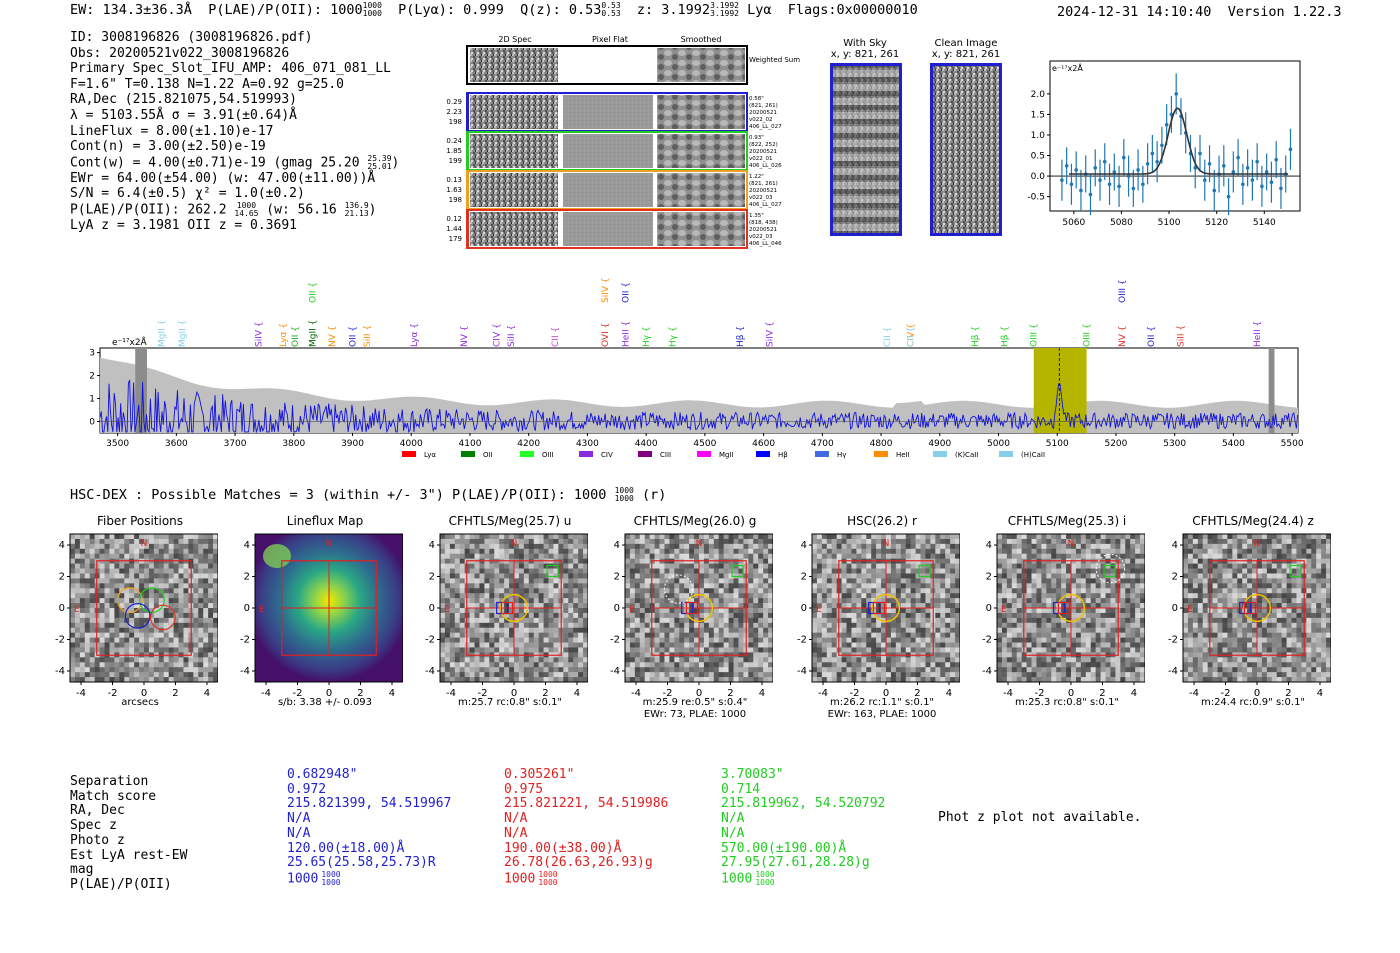  What do you see at coordinates (939, 444) in the screenshot?
I see `spectrum-xtick-label: 4900` at bounding box center [939, 444].